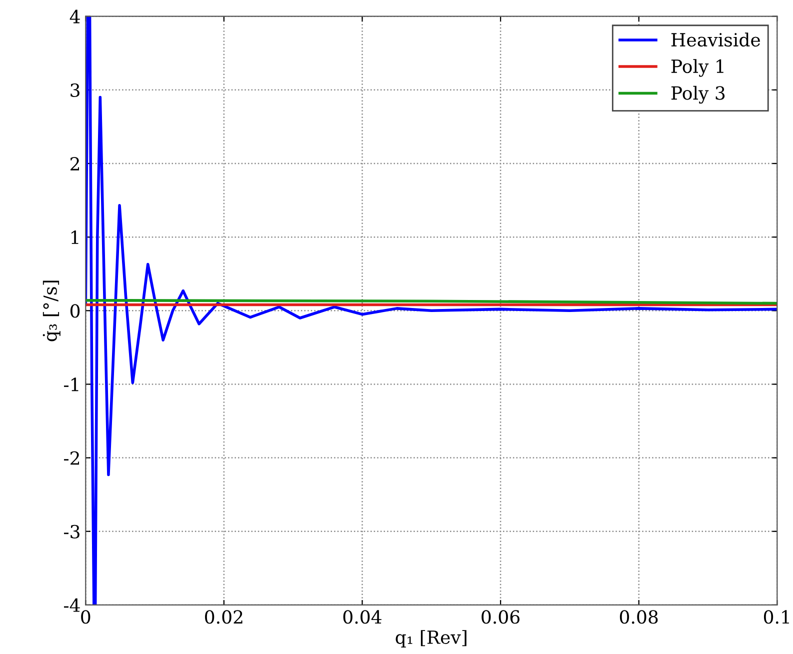 Image resolution: width=793 pixels, height=654 pixels. Describe the element at coordinates (51, 311) in the screenshot. I see `y-axis-title: q̇₃ [°/s]` at that location.